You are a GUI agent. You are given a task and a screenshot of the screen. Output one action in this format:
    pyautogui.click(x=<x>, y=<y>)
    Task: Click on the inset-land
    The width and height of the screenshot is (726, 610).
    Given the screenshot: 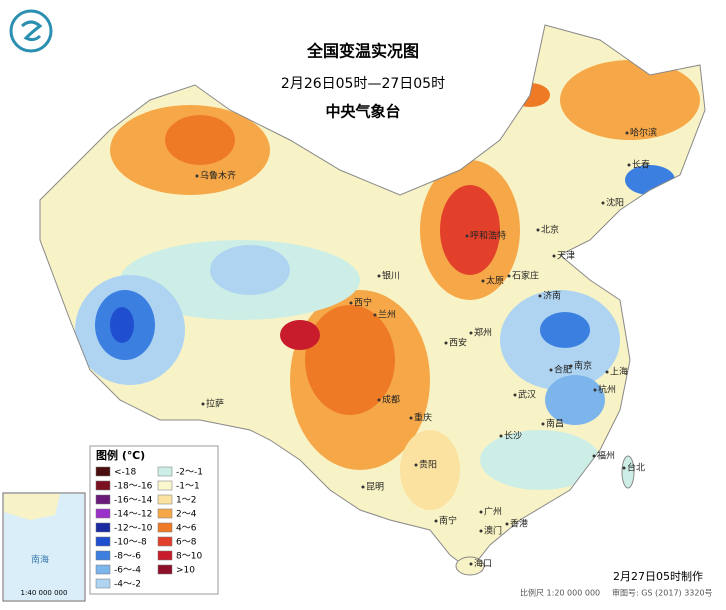 What is the action you would take?
    pyautogui.click(x=32, y=507)
    